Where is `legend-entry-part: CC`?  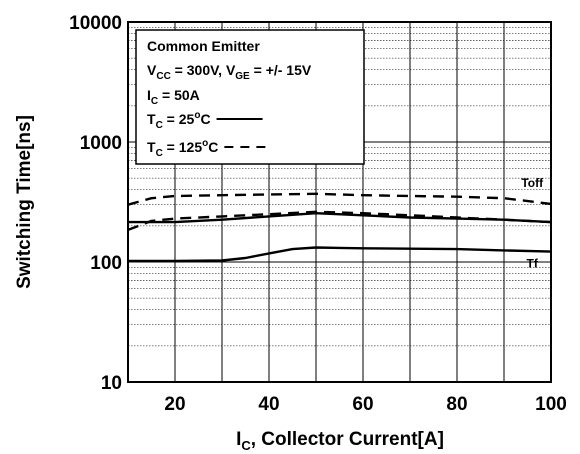
legend-entry-part: CC is located at coordinates (163, 76).